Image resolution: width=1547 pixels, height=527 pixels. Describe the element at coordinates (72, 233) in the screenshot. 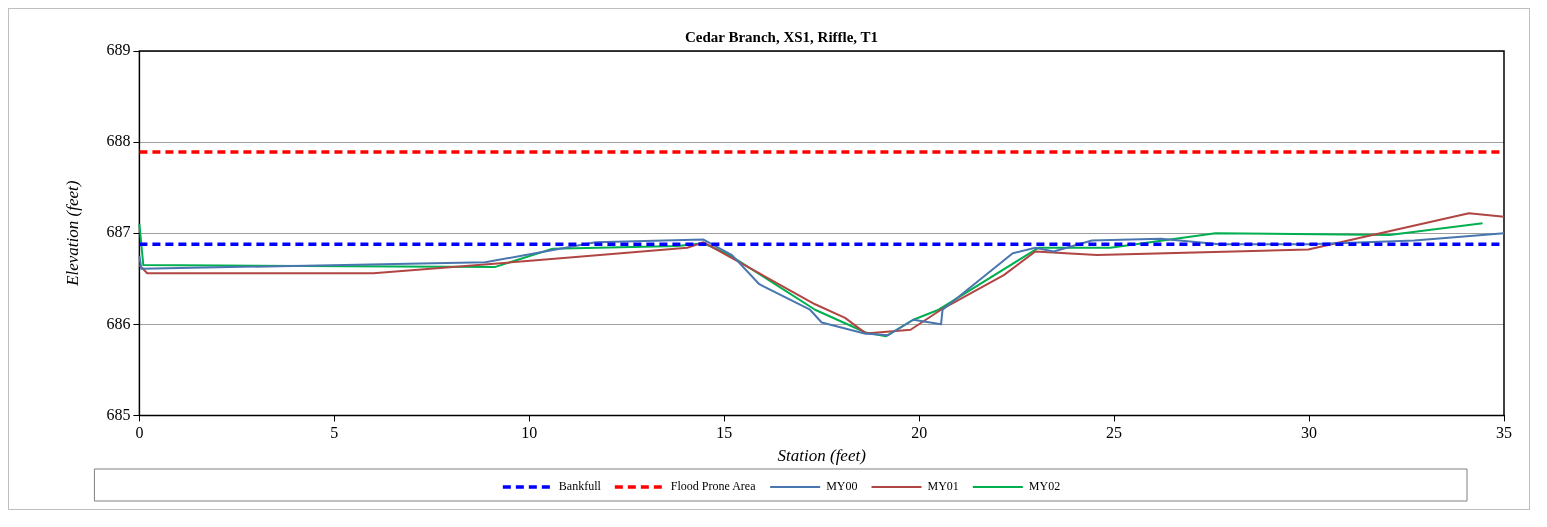

I see `y-axis-title: Elevation (feet)` at that location.